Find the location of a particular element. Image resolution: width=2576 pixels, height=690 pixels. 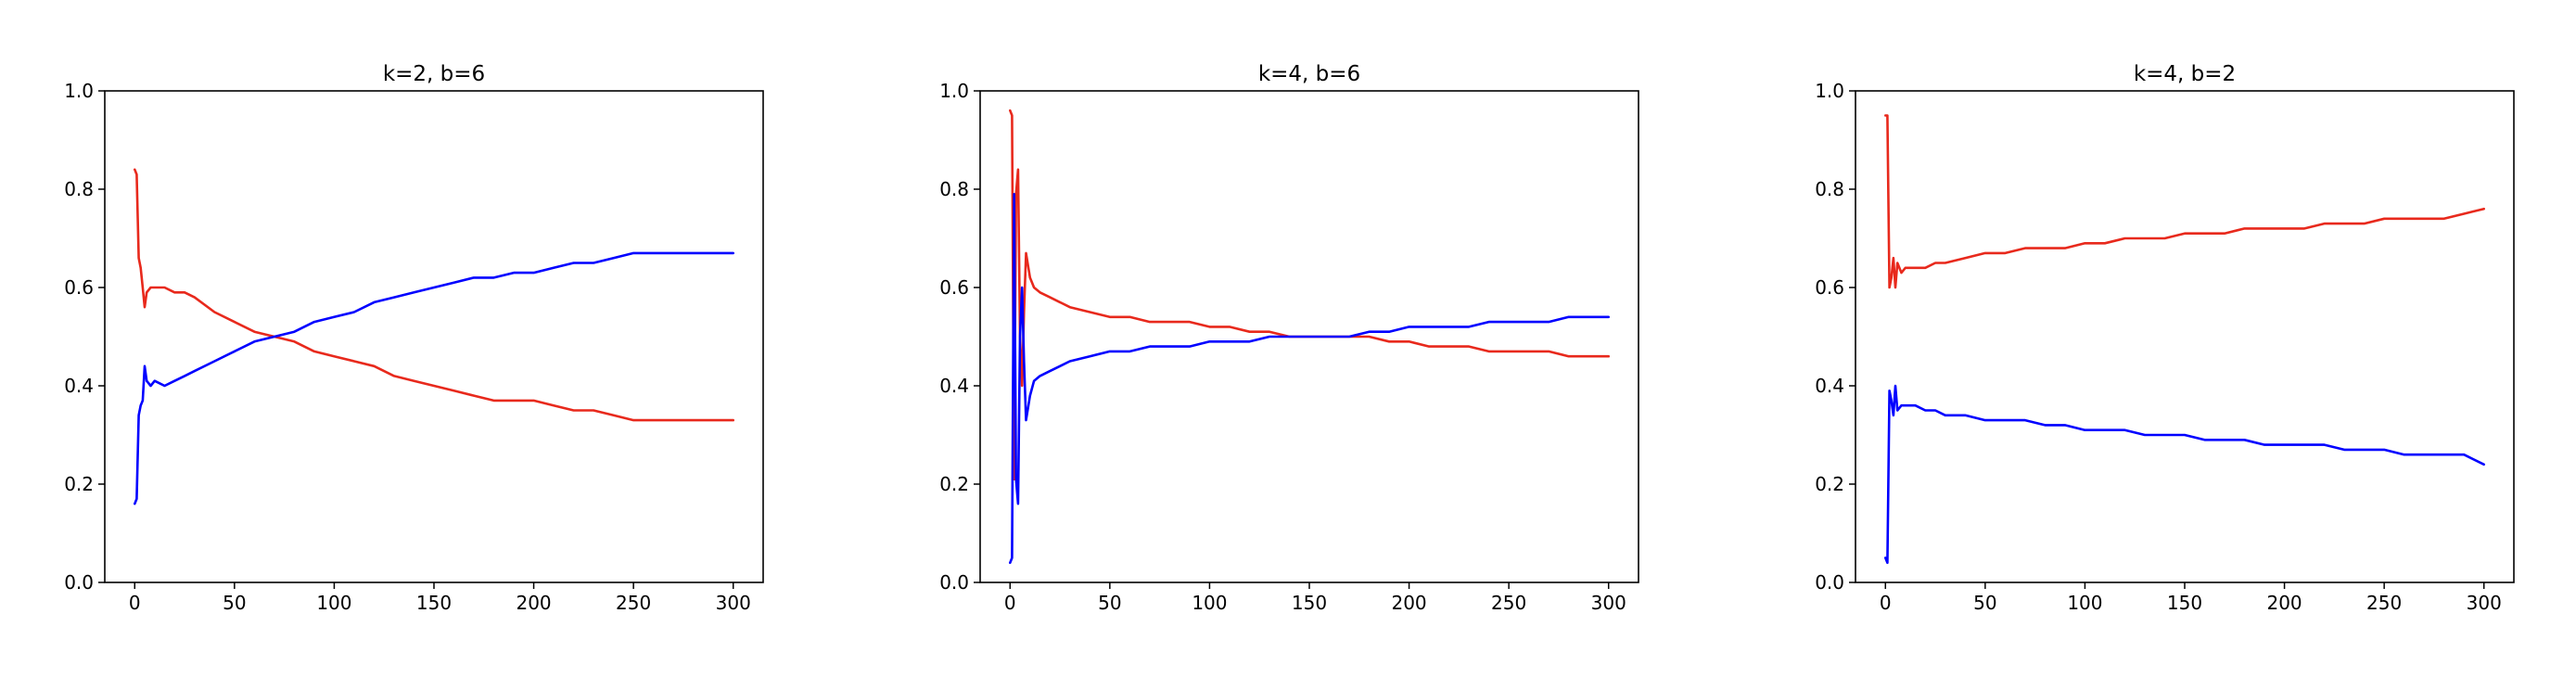

chart-title: k=4, b=2 is located at coordinates (2185, 74).